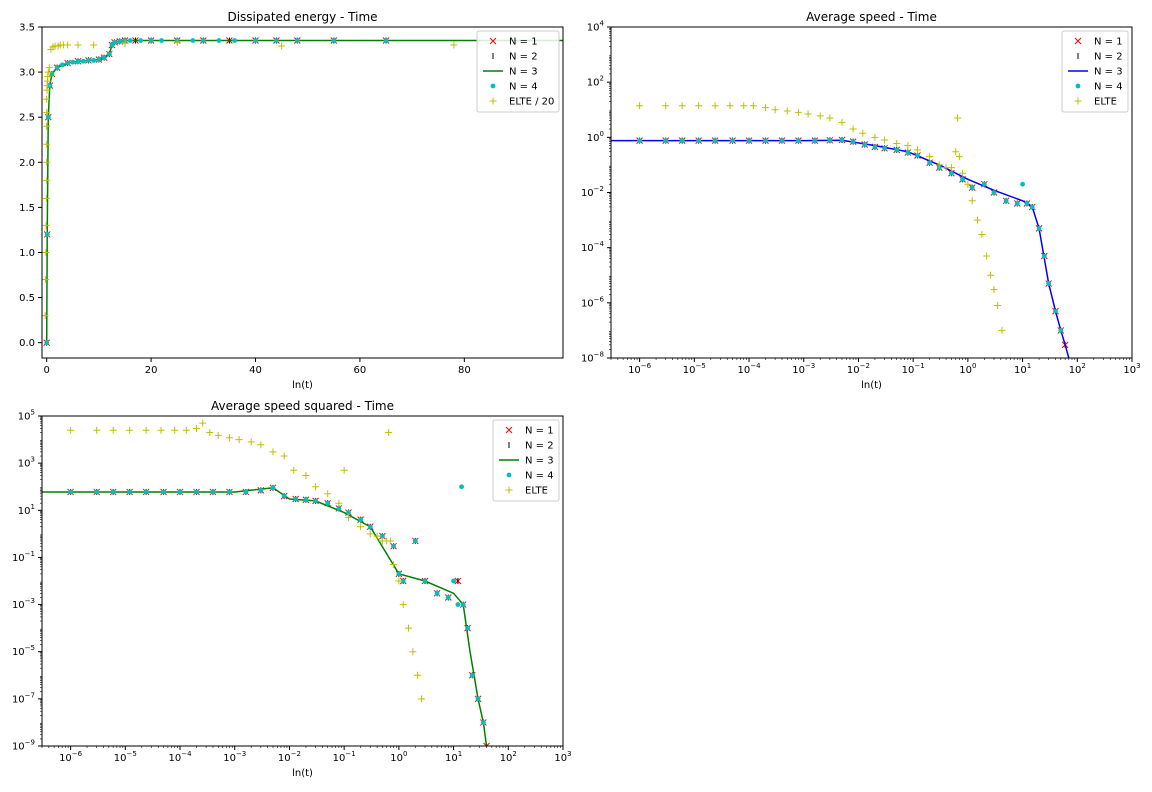 The height and width of the screenshot is (792, 1152). I want to click on x-tick-label: 60, so click(360, 370).